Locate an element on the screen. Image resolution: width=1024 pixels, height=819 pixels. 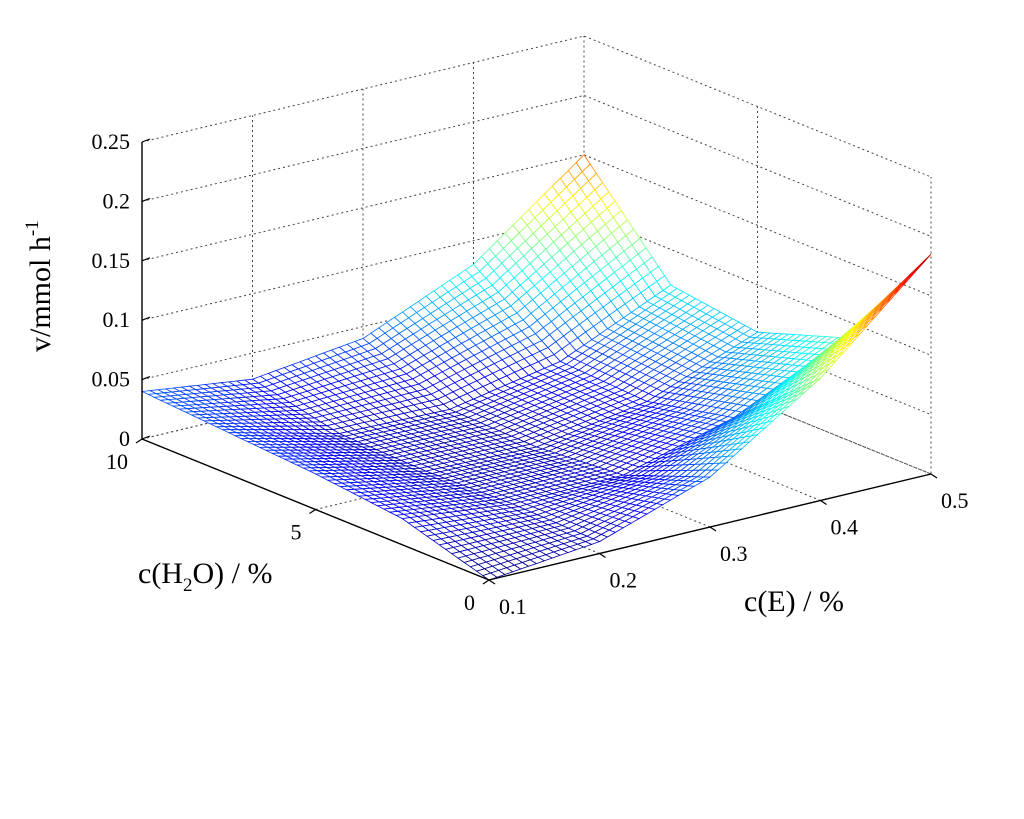
z-tick-label: 0.15 is located at coordinates (111, 260).